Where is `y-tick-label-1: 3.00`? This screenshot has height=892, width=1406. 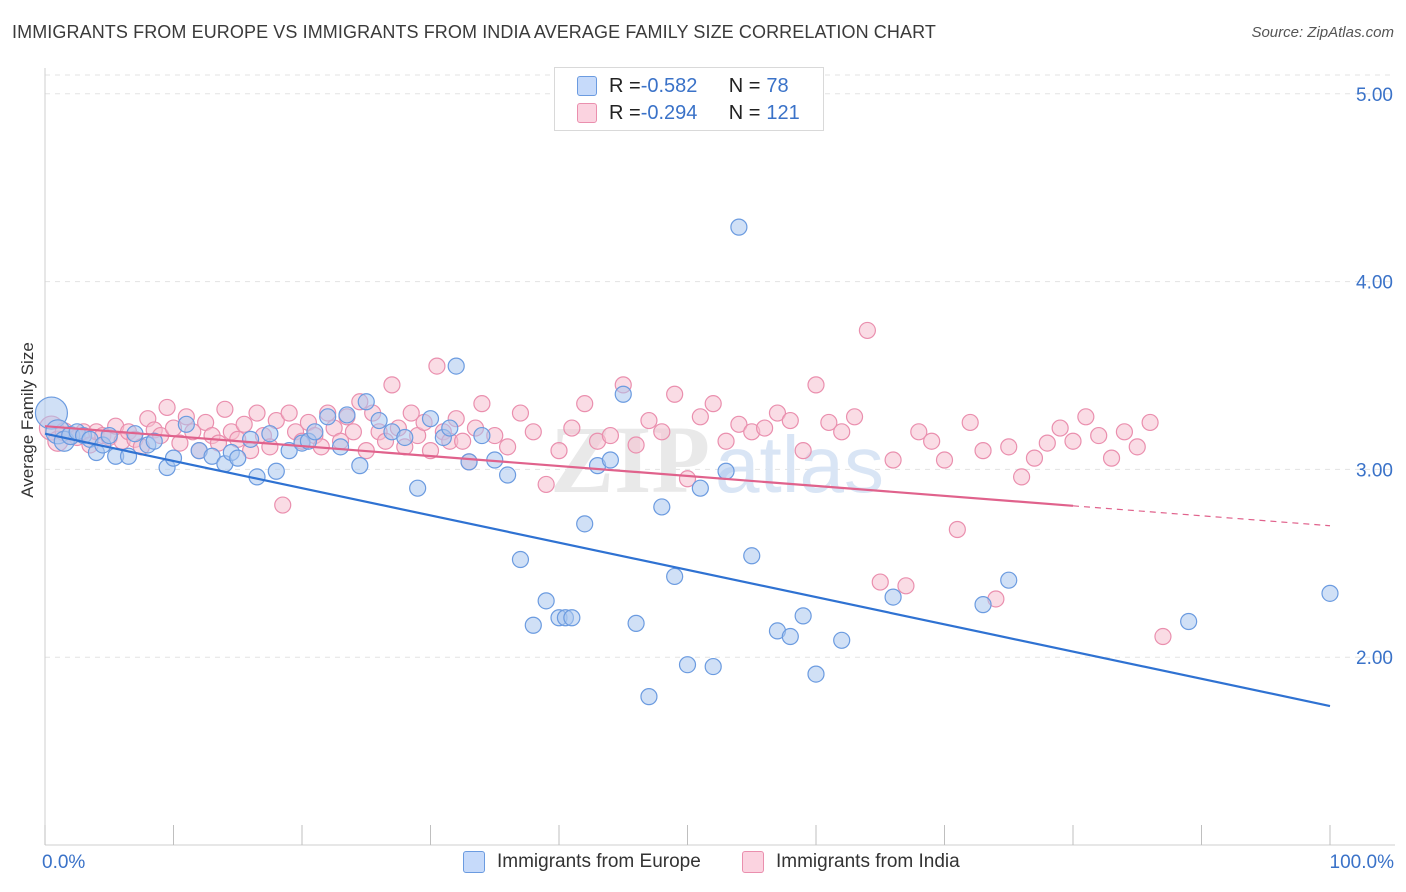 y-tick-label-1: 3.00 is located at coordinates (1374, 470).